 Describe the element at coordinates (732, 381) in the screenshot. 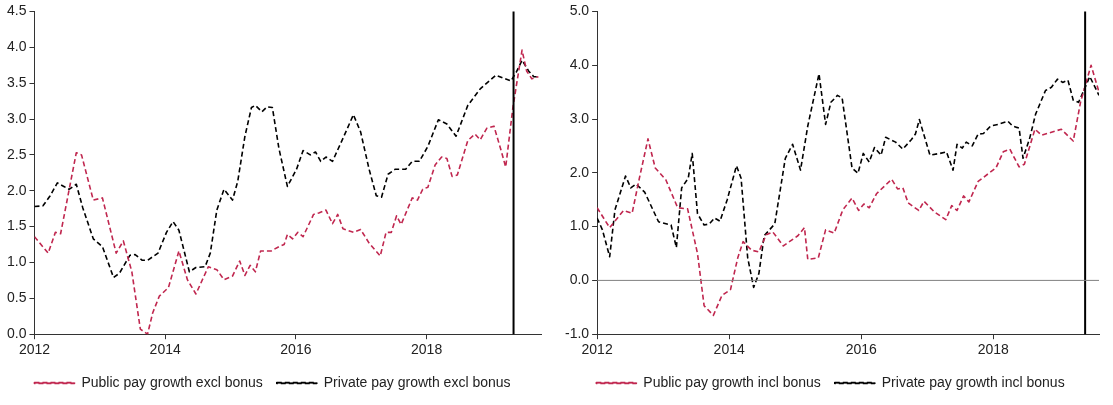

I see `legend-label: Public pay growth incl bonus` at that location.